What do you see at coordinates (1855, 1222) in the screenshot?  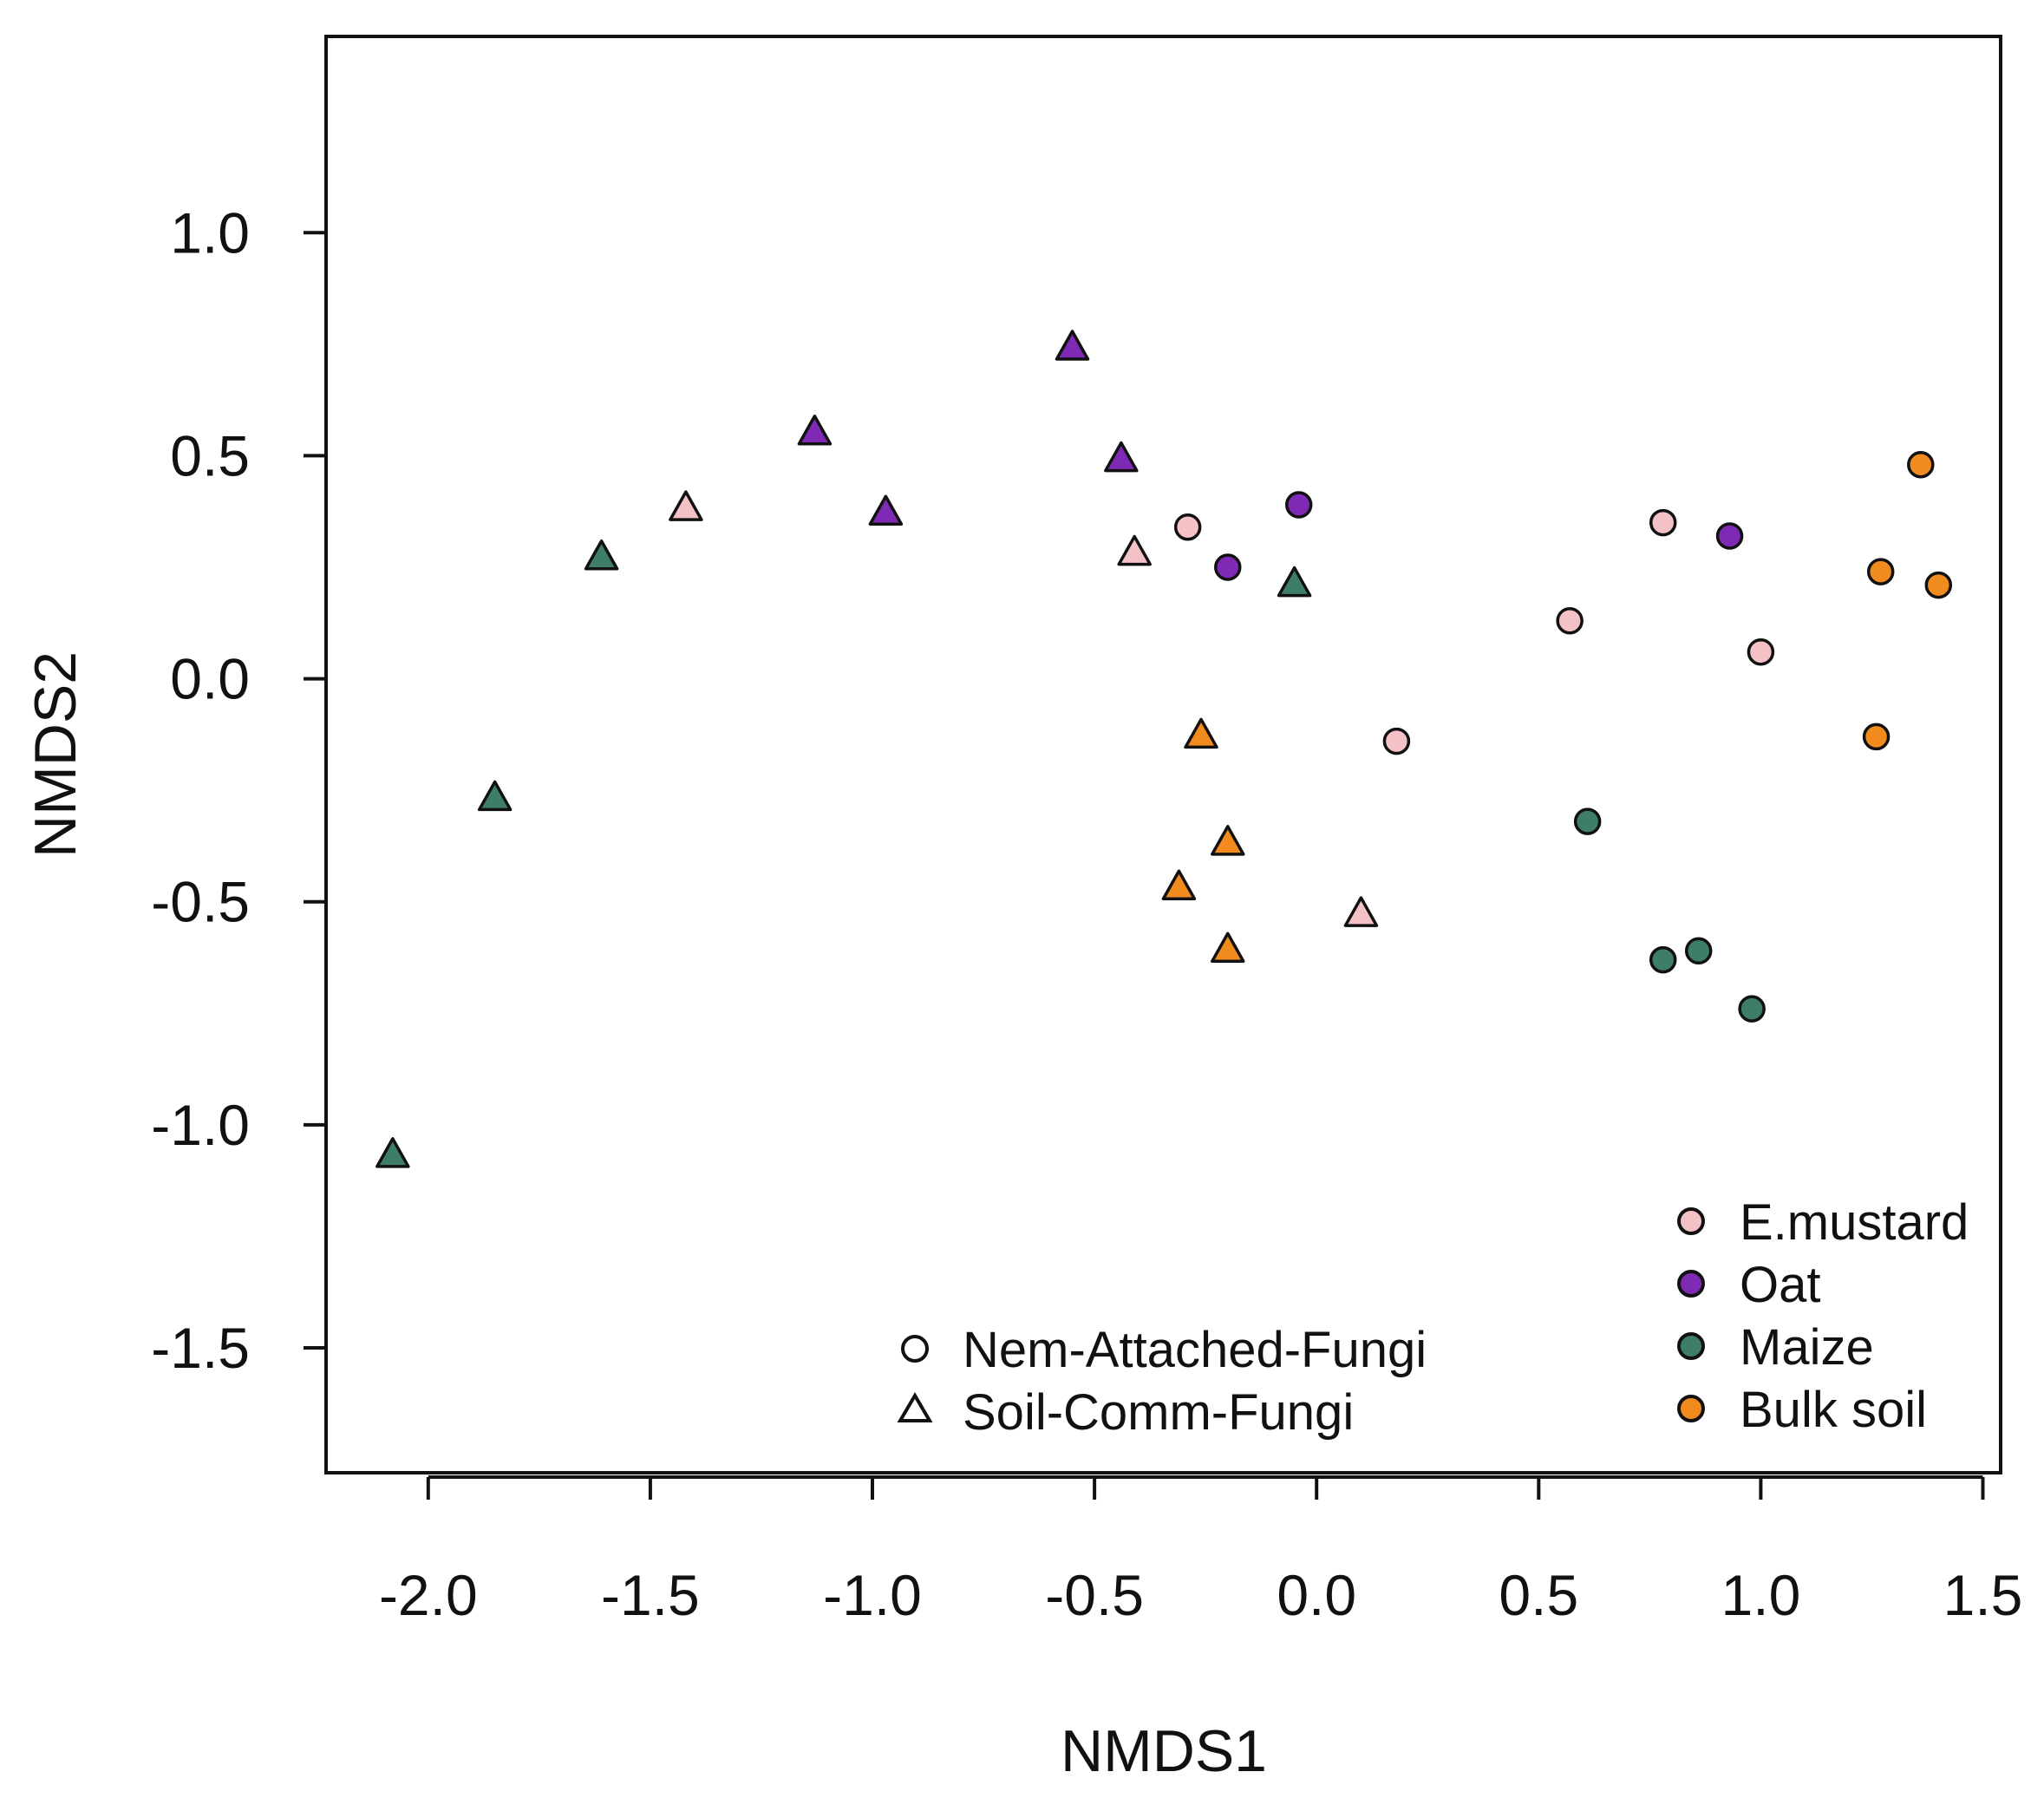 I see `legend-emustard-label: E.mustard` at bounding box center [1855, 1222].